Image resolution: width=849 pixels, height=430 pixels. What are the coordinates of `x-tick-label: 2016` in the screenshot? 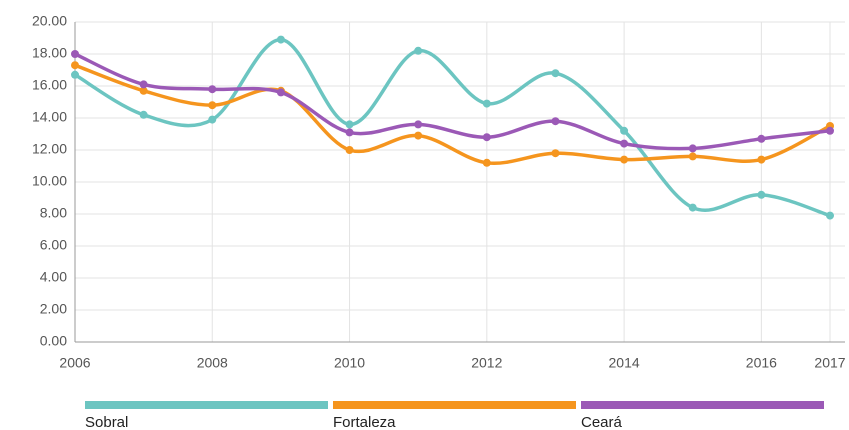 It's located at (761, 363).